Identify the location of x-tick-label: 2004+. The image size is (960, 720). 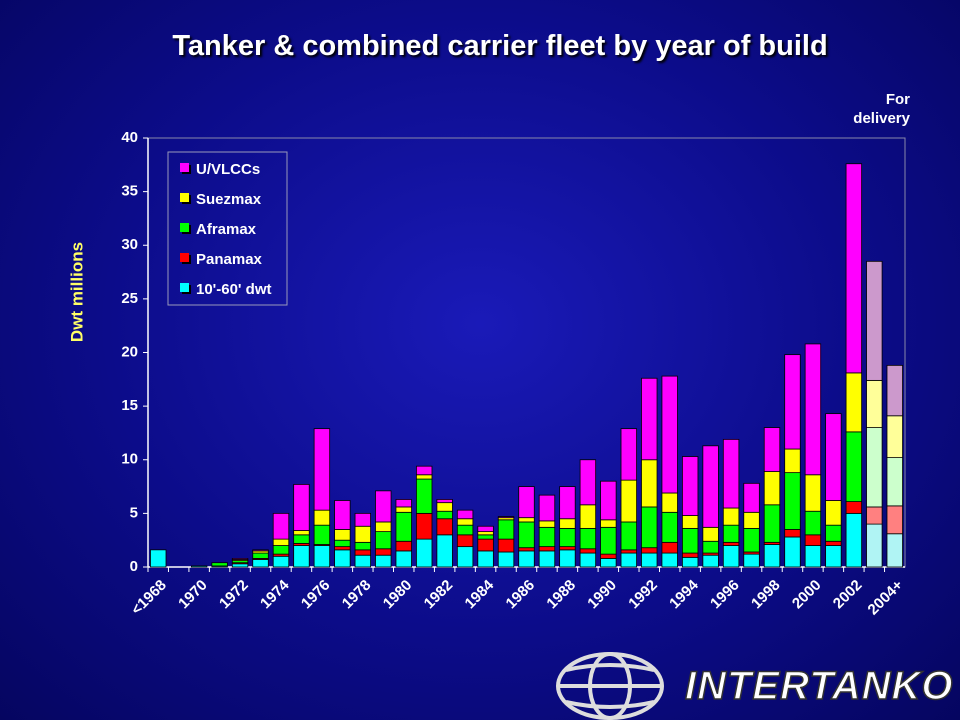
(886, 597).